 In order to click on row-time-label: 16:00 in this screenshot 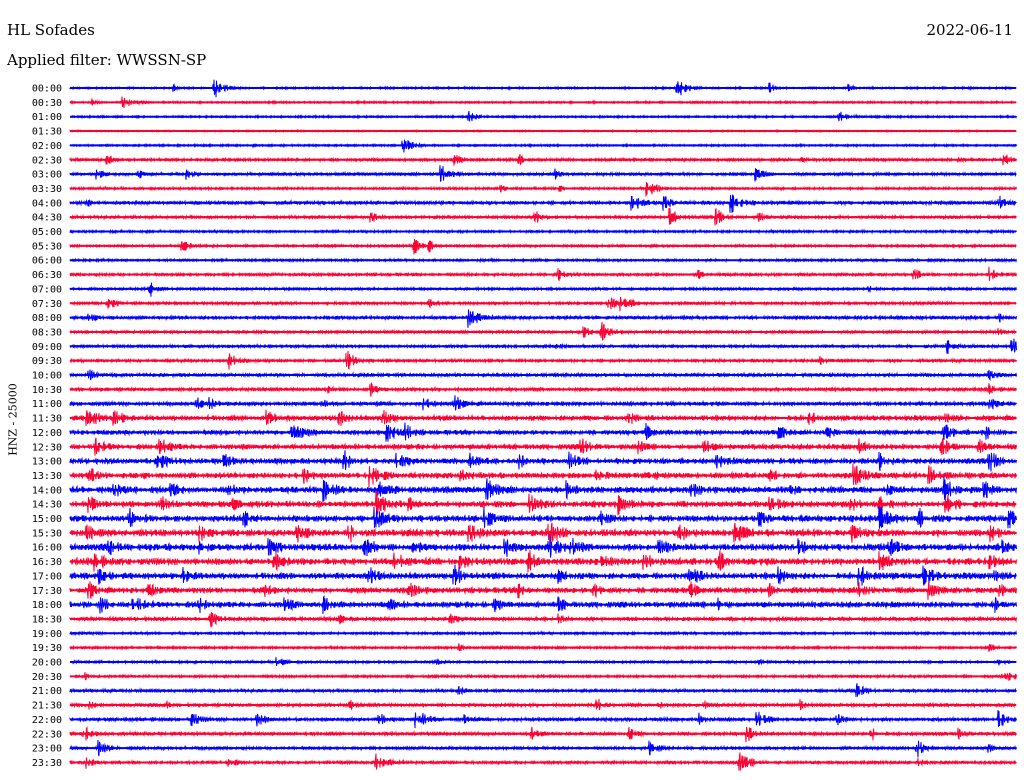, I will do `click(47, 548)`.